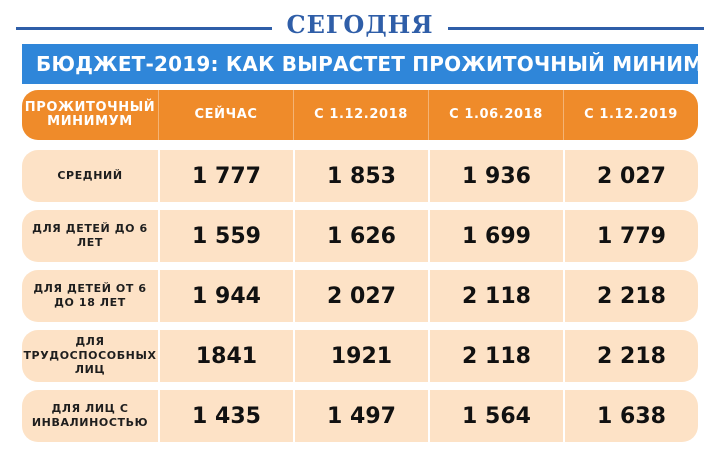  I want to click on row-value: 1 497, so click(360, 416).